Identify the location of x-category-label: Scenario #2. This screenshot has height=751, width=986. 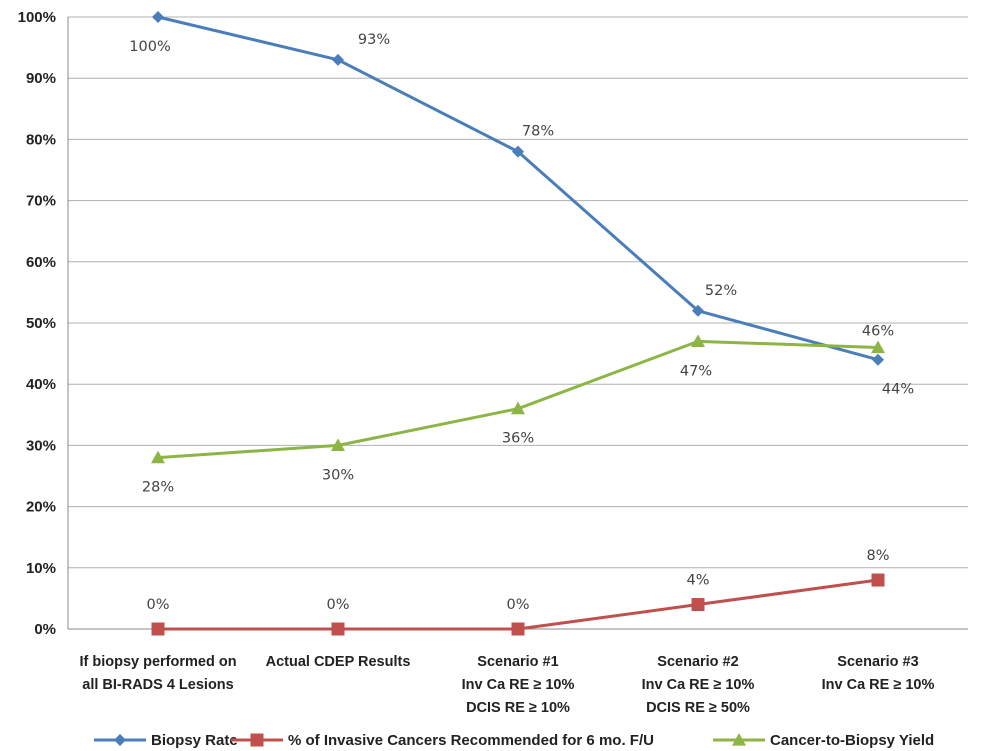
(697, 662).